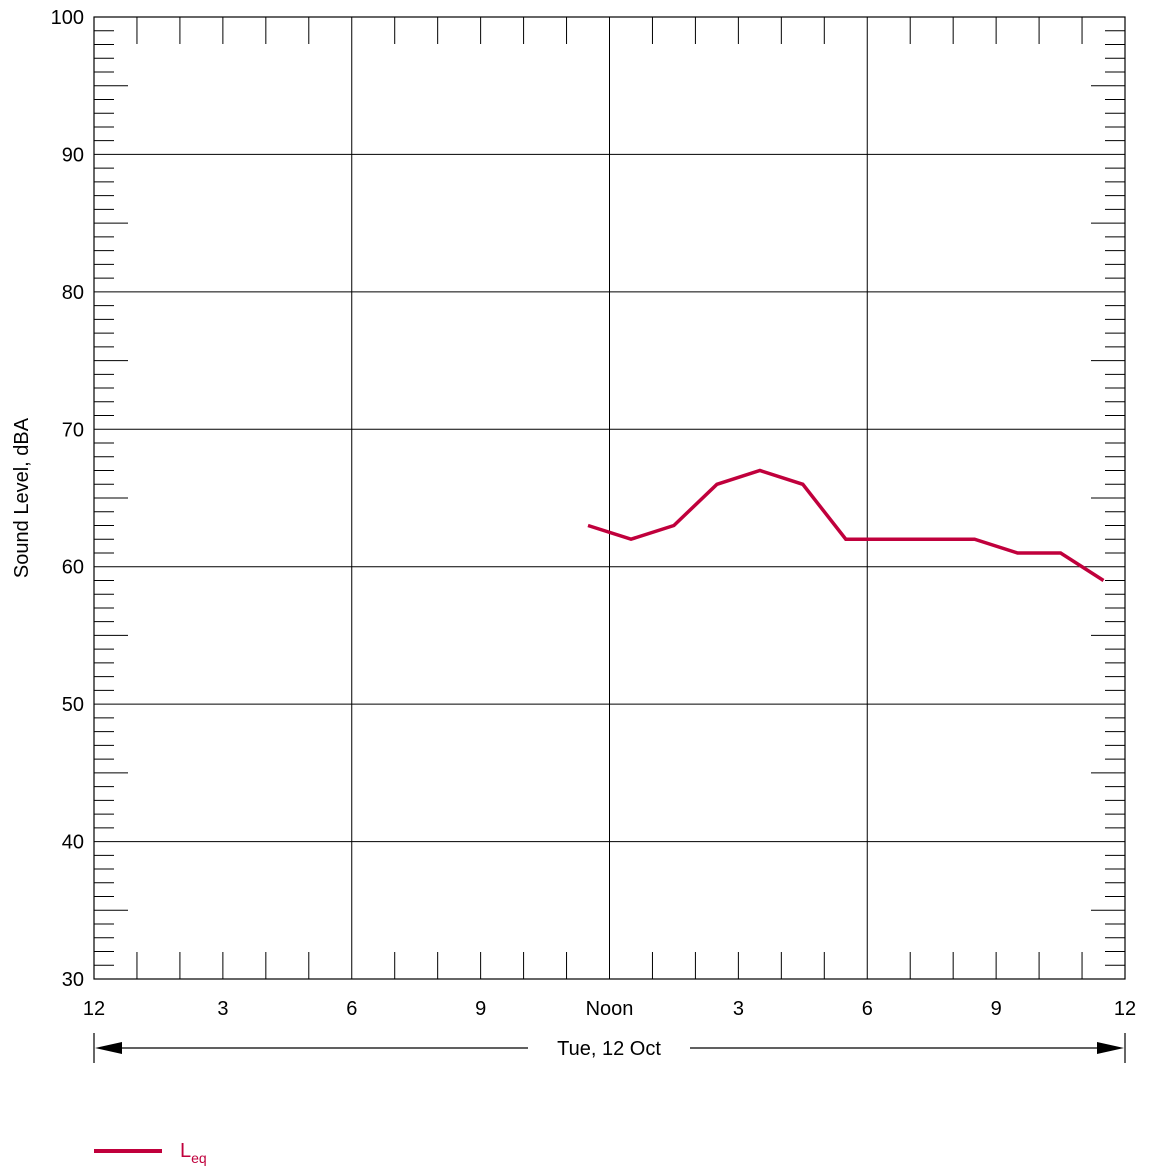  I want to click on legend: Leq, so click(150, 1153).